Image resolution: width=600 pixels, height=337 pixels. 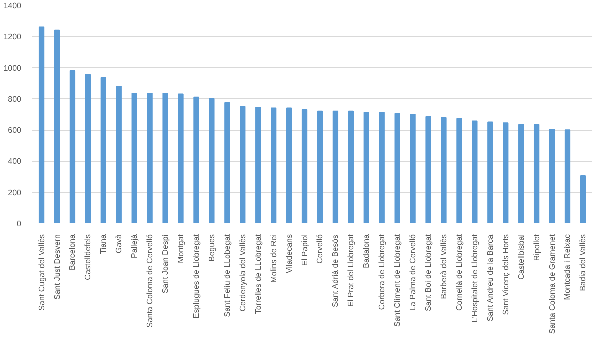 What do you see at coordinates (443, 267) in the screenshot?
I see `x-tick-label: Barberà del Vallès` at bounding box center [443, 267].